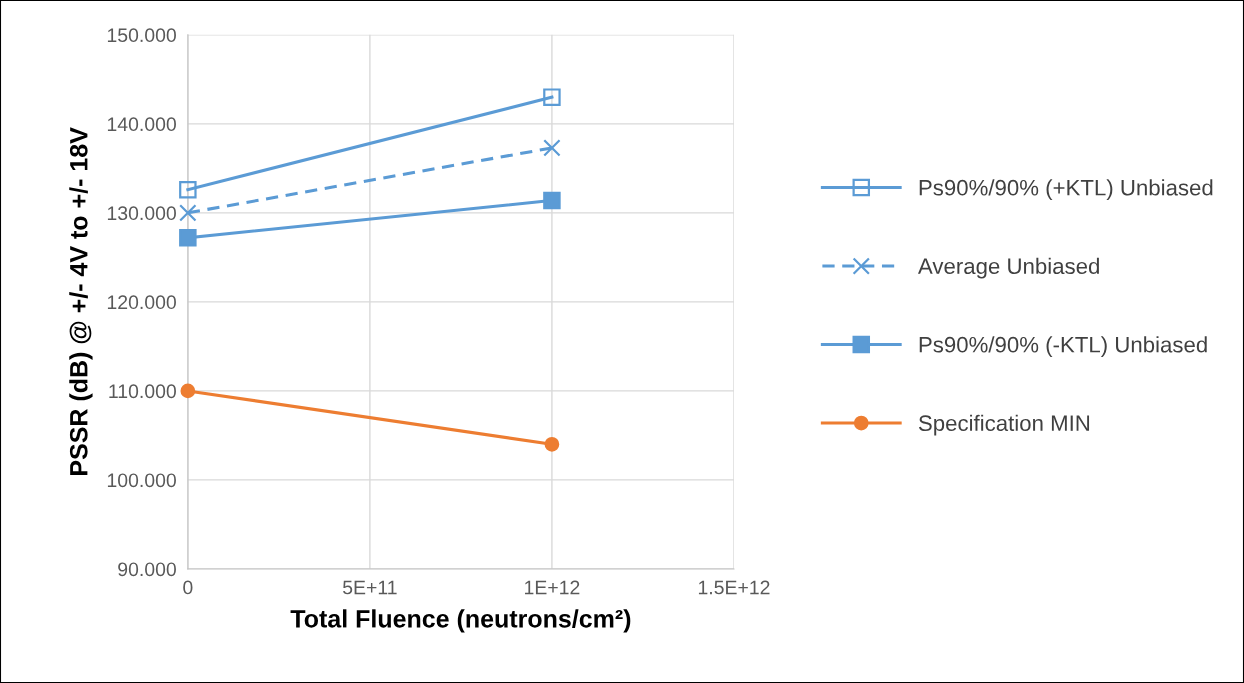 The height and width of the screenshot is (683, 1244). What do you see at coordinates (460, 621) in the screenshot?
I see `x-axis-title: Total Fluence (neutrons/cm²)` at bounding box center [460, 621].